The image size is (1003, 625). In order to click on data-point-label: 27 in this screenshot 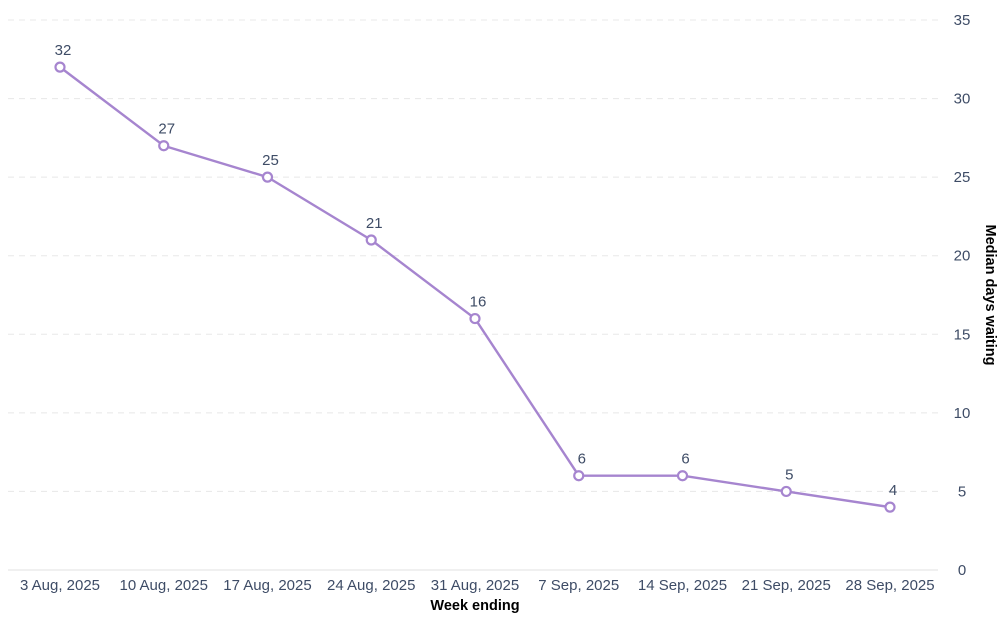, I will do `click(166, 129)`.